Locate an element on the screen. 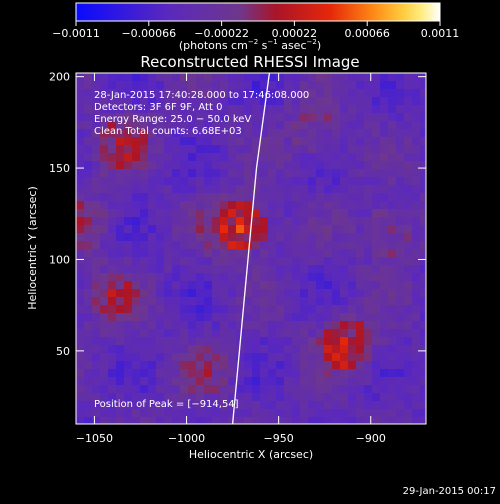  annotation-detectors: Detectors: 3F 6F 9F, Att 0 is located at coordinates (158, 107).